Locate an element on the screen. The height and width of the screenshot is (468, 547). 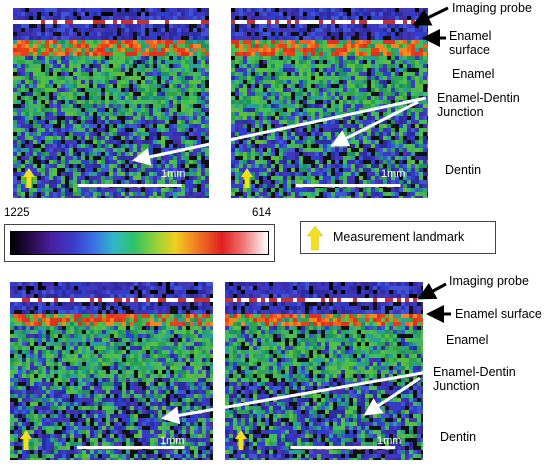
label-edj-line1-bottom: Enamel-Dentin is located at coordinates (474, 372).